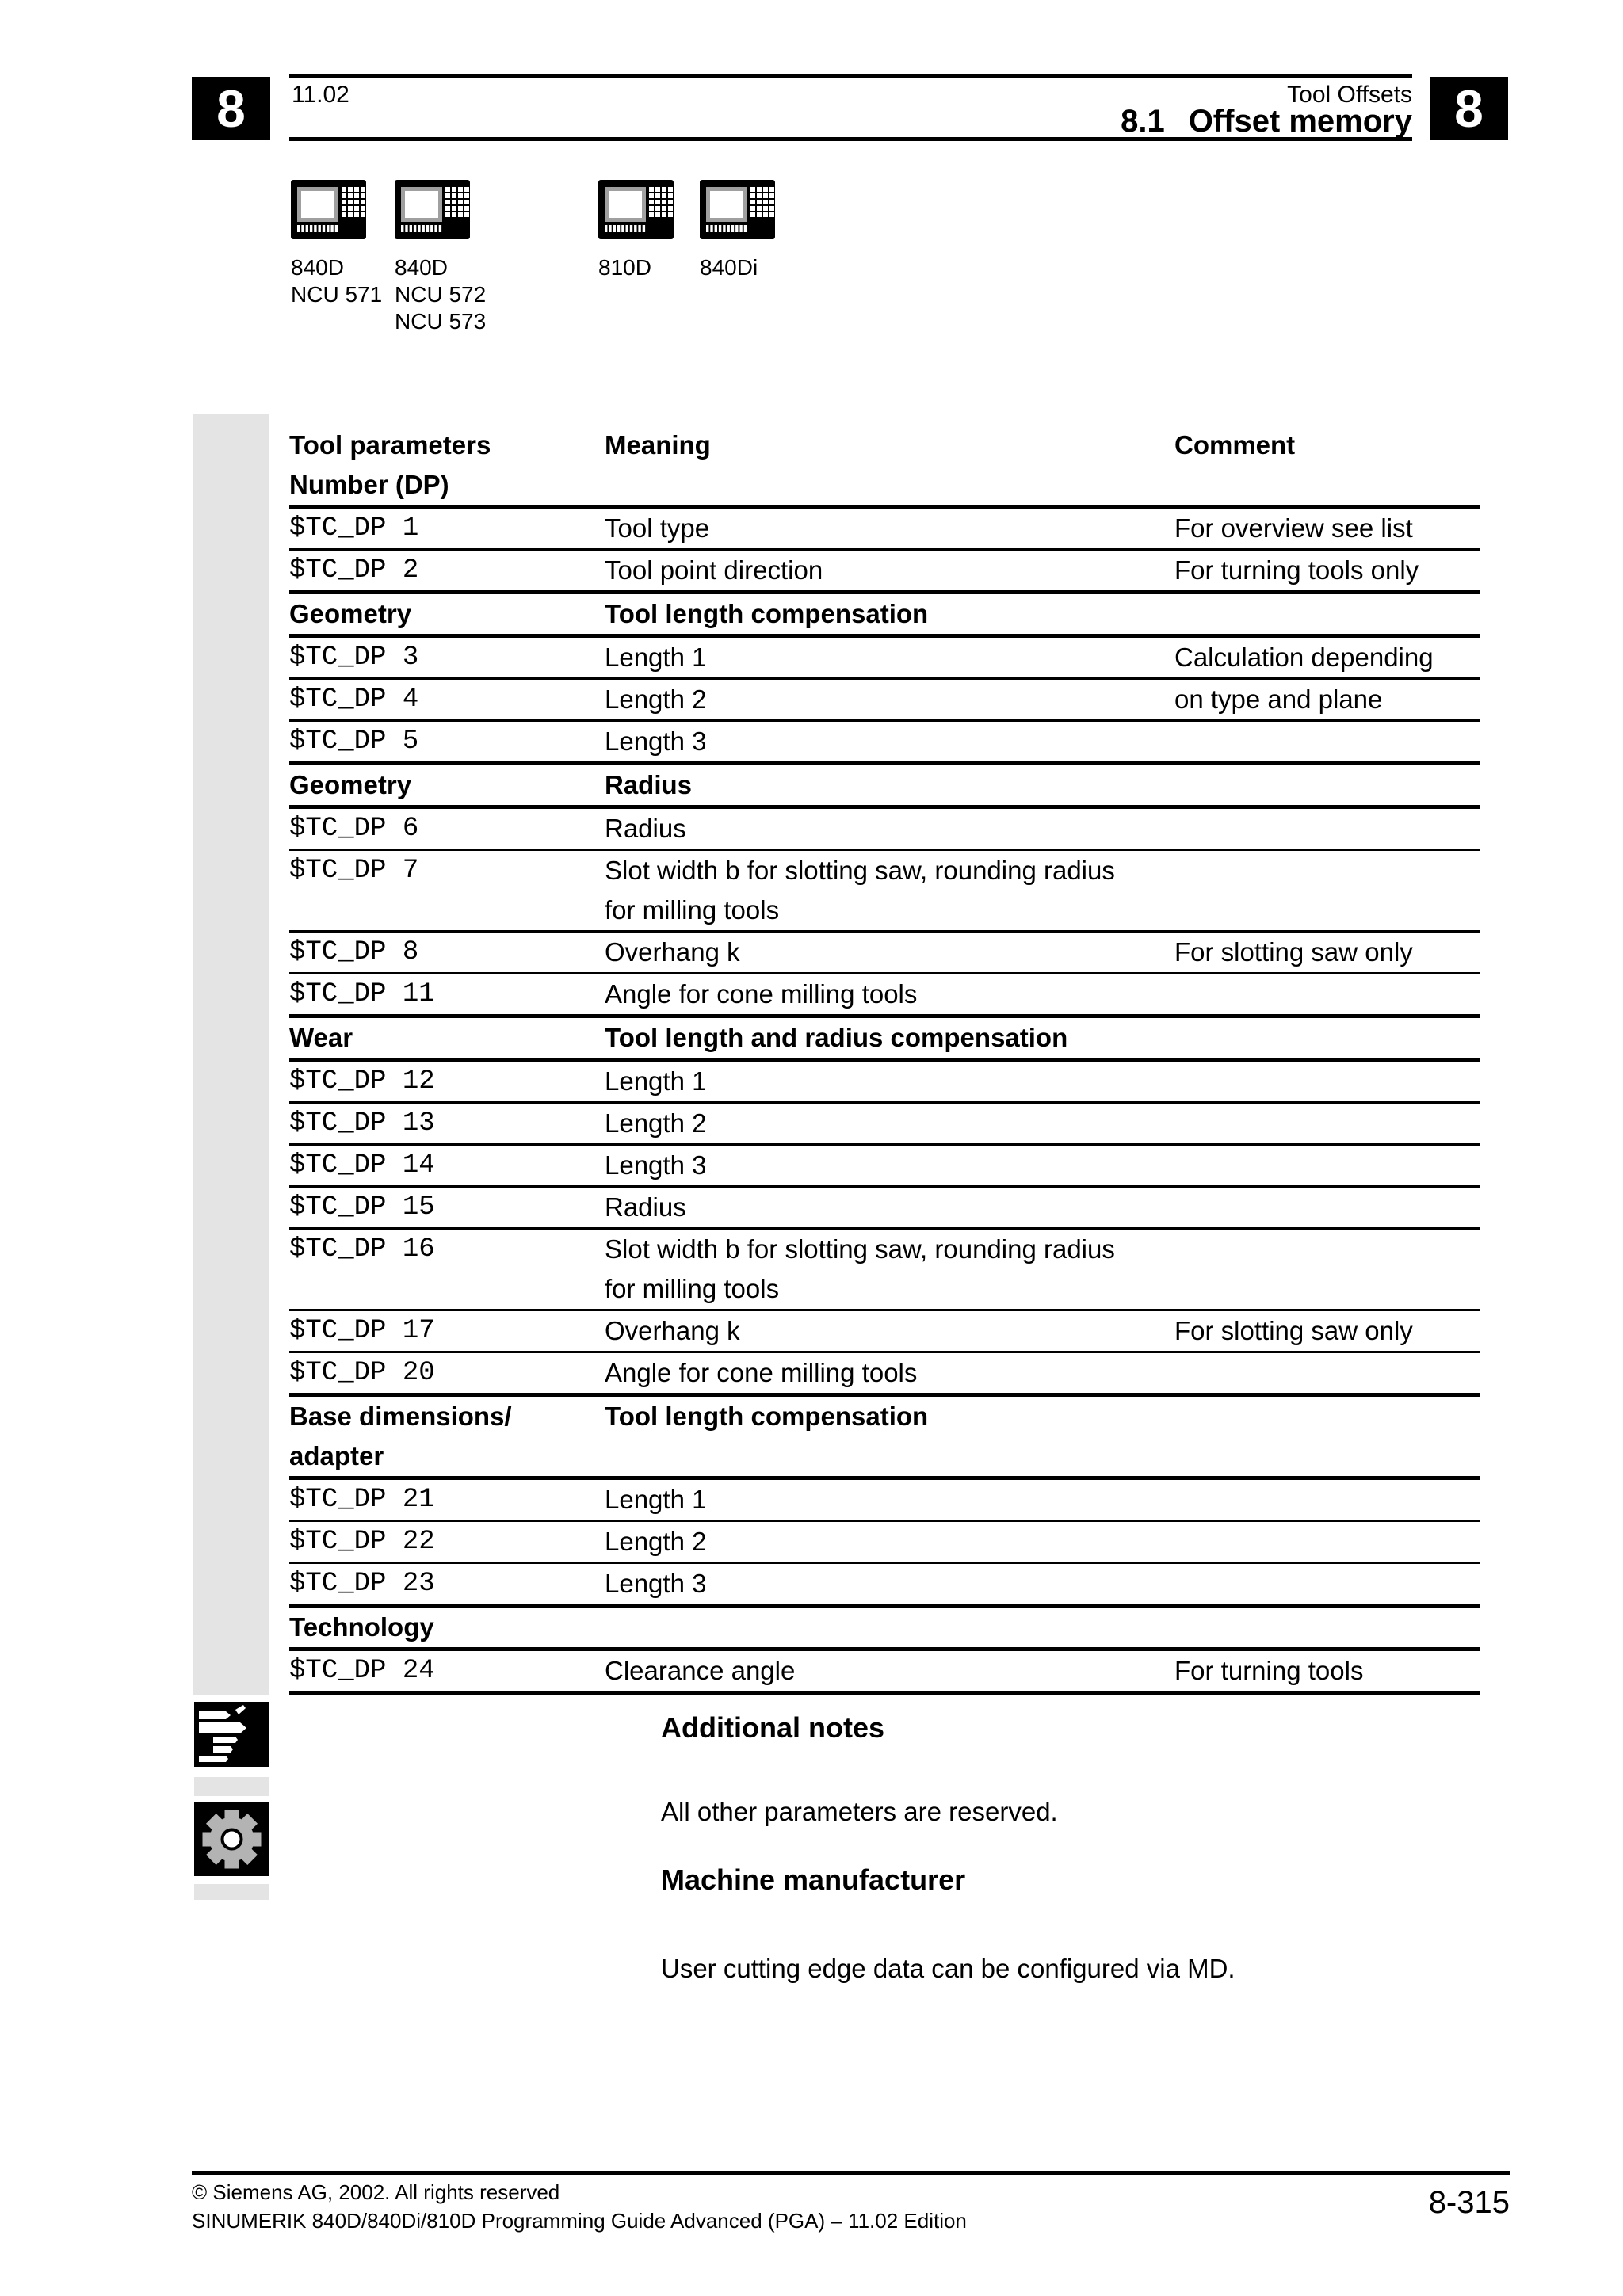 This screenshot has width=1623, height=2296. I want to click on meaning-cell, so click(890, 1627).